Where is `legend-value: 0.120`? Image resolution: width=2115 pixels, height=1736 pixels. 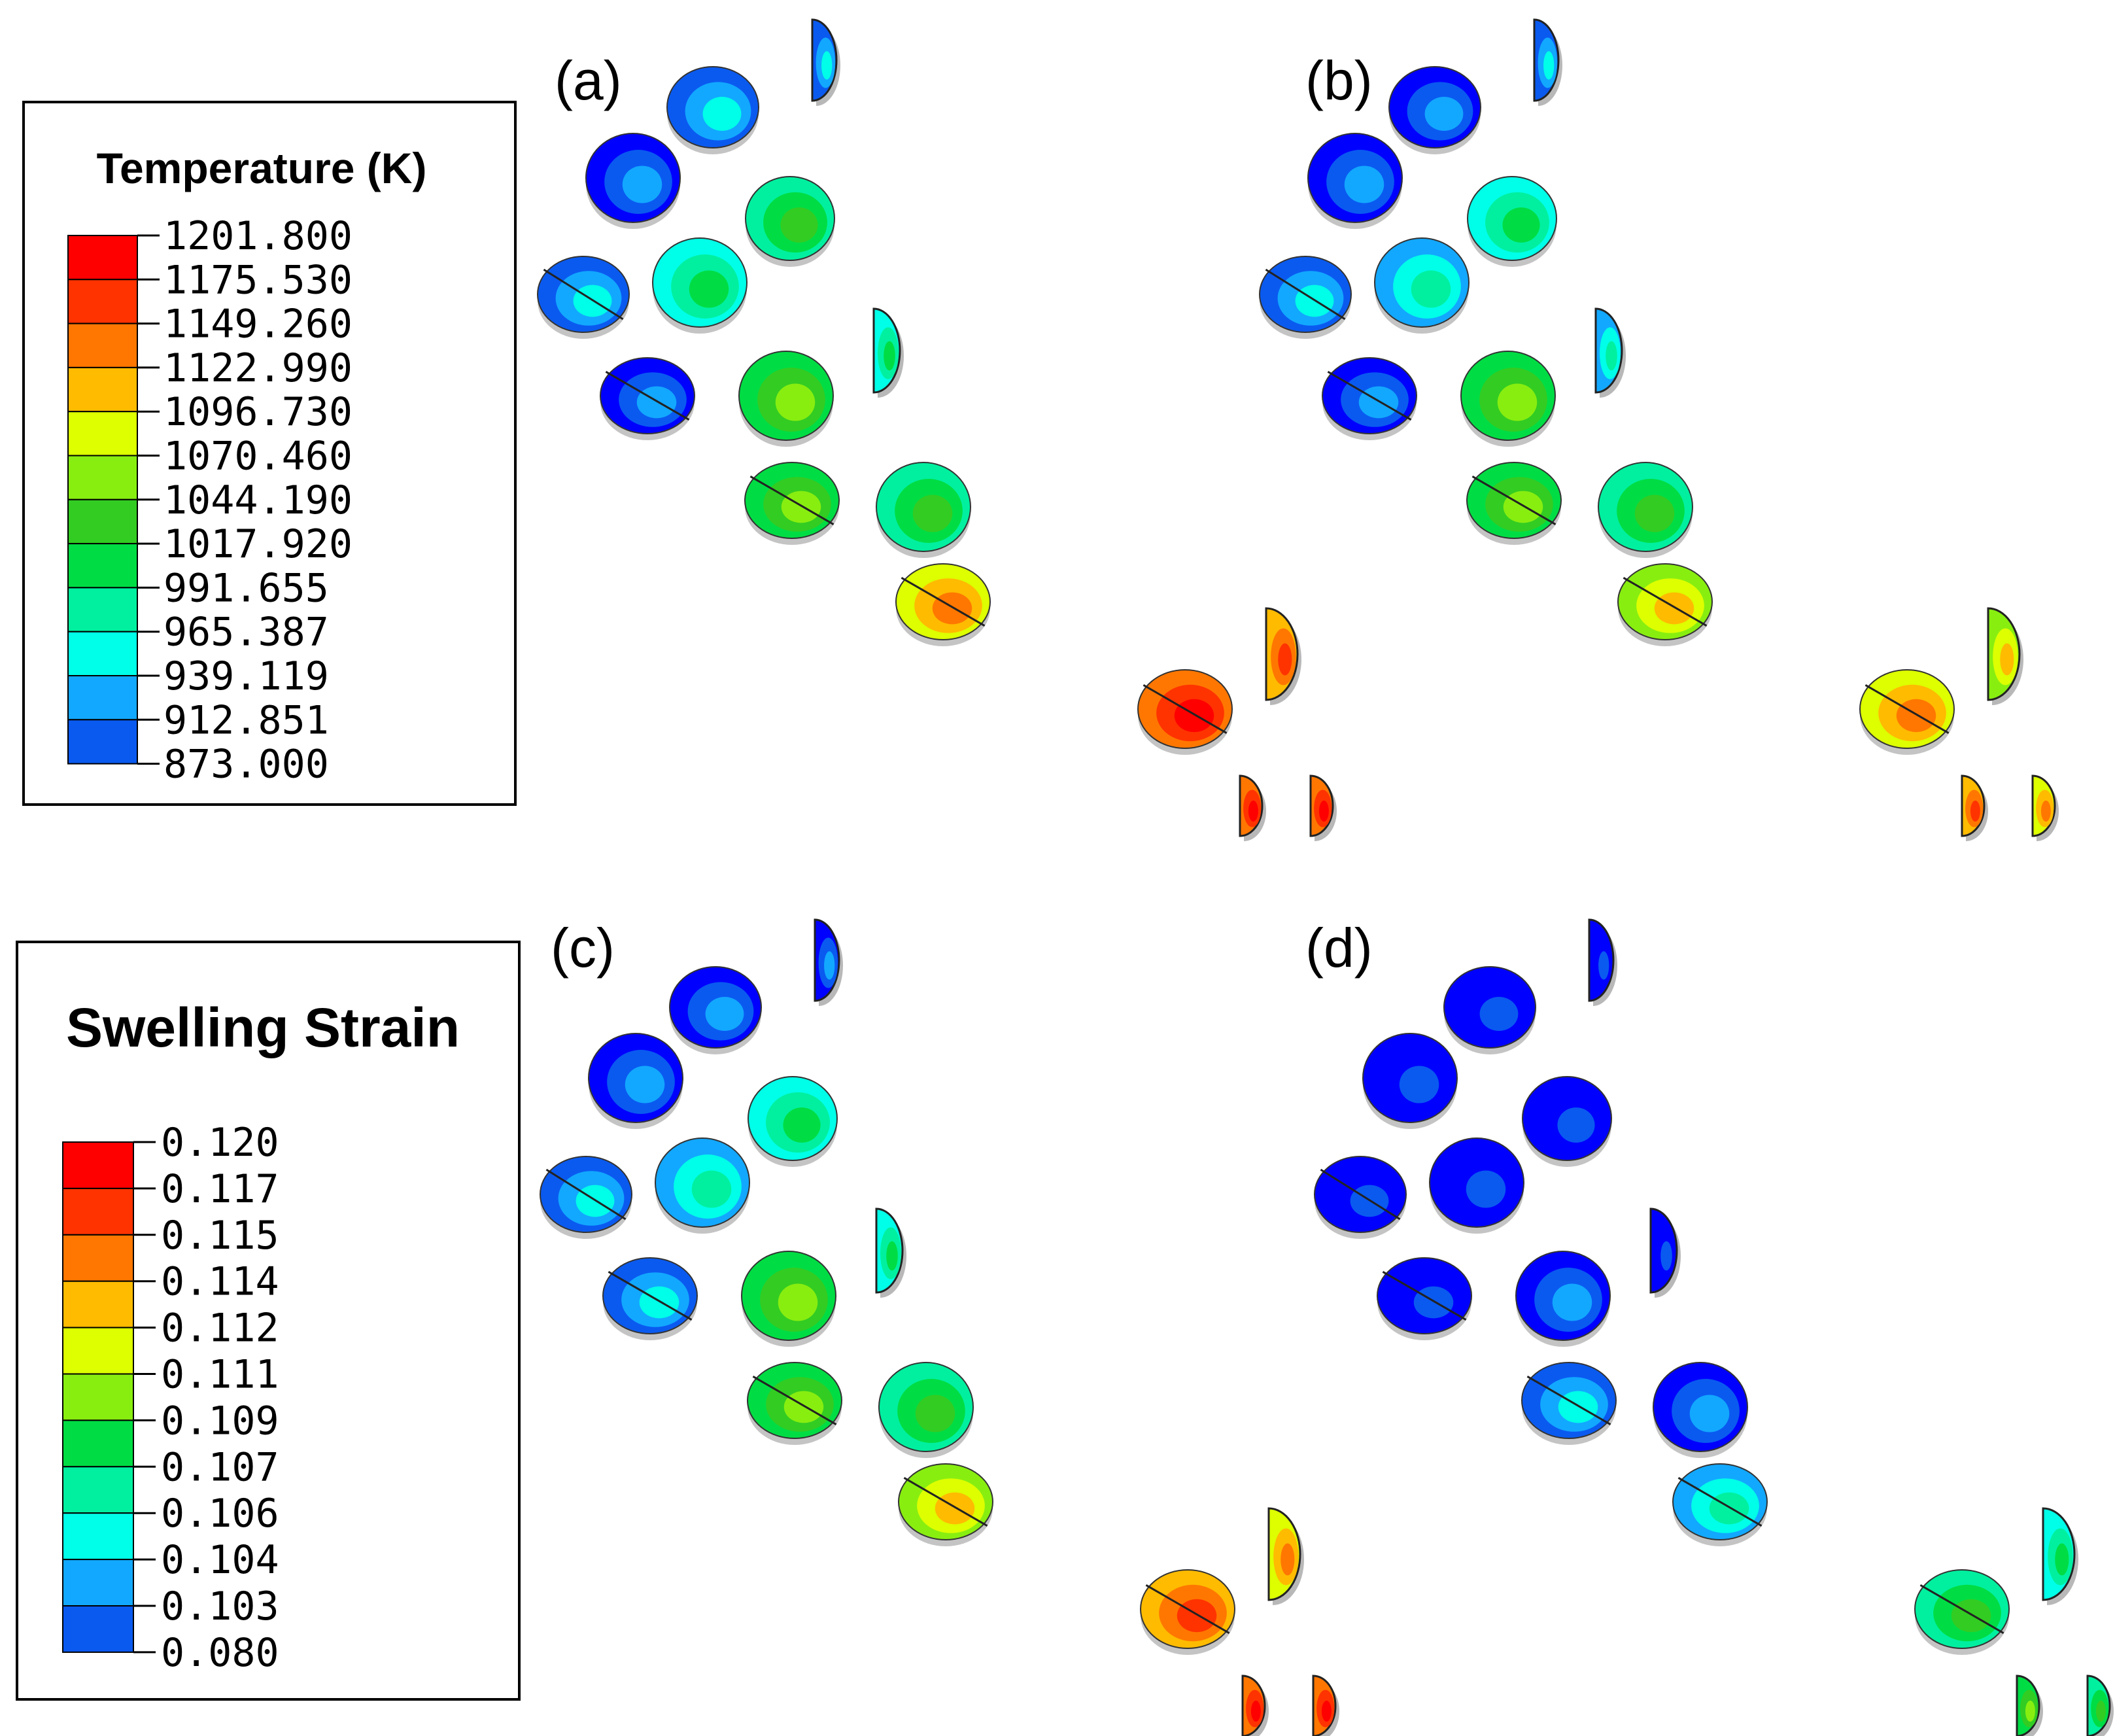 legend-value: 0.120 is located at coordinates (220, 1143).